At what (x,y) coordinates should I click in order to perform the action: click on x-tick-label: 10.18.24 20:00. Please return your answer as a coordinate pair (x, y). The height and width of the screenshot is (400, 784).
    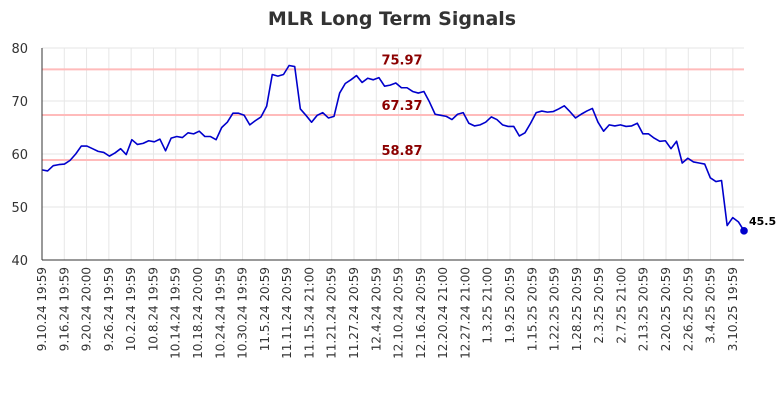
    Looking at the image, I should click on (198, 313).